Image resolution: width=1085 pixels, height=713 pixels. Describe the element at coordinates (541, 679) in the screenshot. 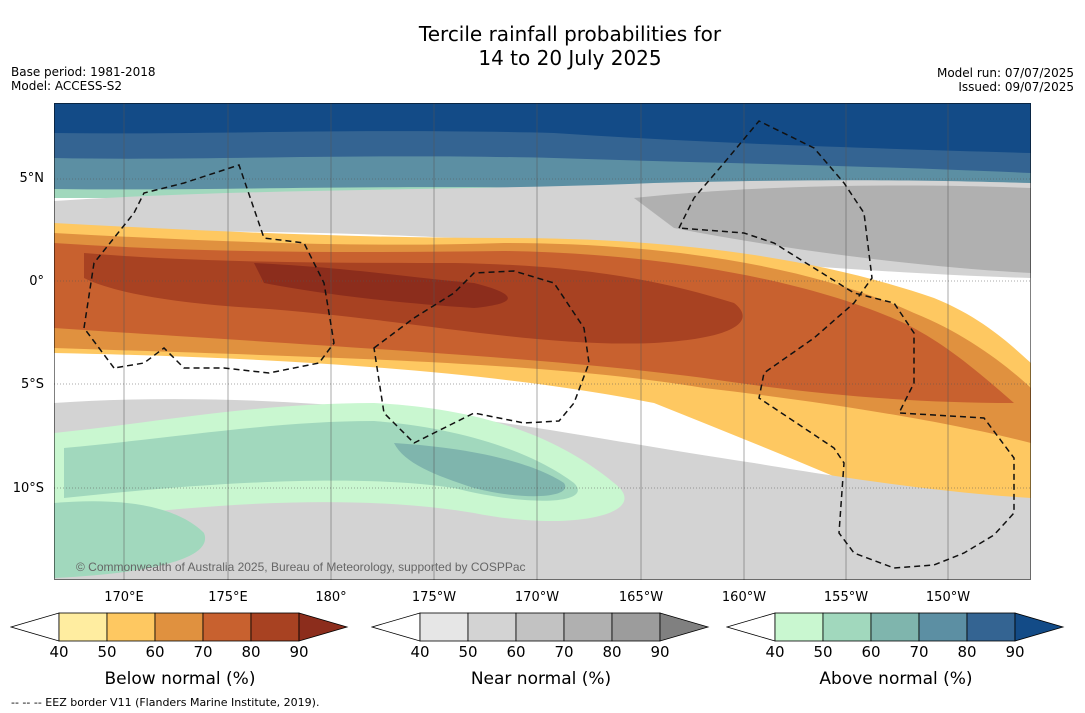

I see `colorbar-near-label: Near normal (%)` at that location.